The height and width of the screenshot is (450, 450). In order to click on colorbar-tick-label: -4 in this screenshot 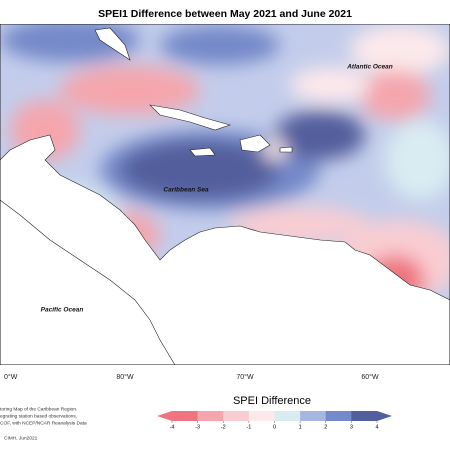, I will do `click(172, 427)`.